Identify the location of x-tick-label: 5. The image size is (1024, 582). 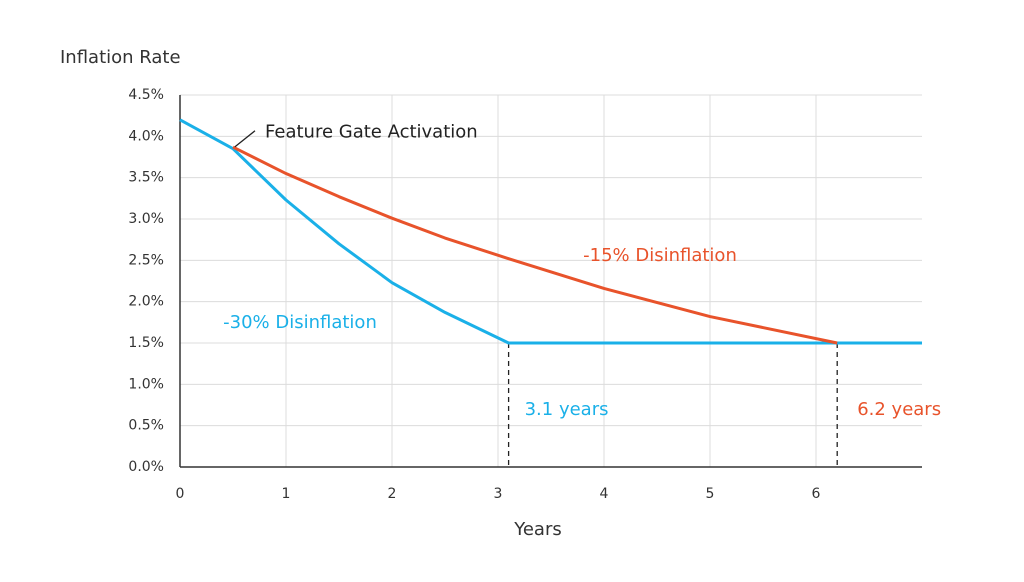
(710, 494).